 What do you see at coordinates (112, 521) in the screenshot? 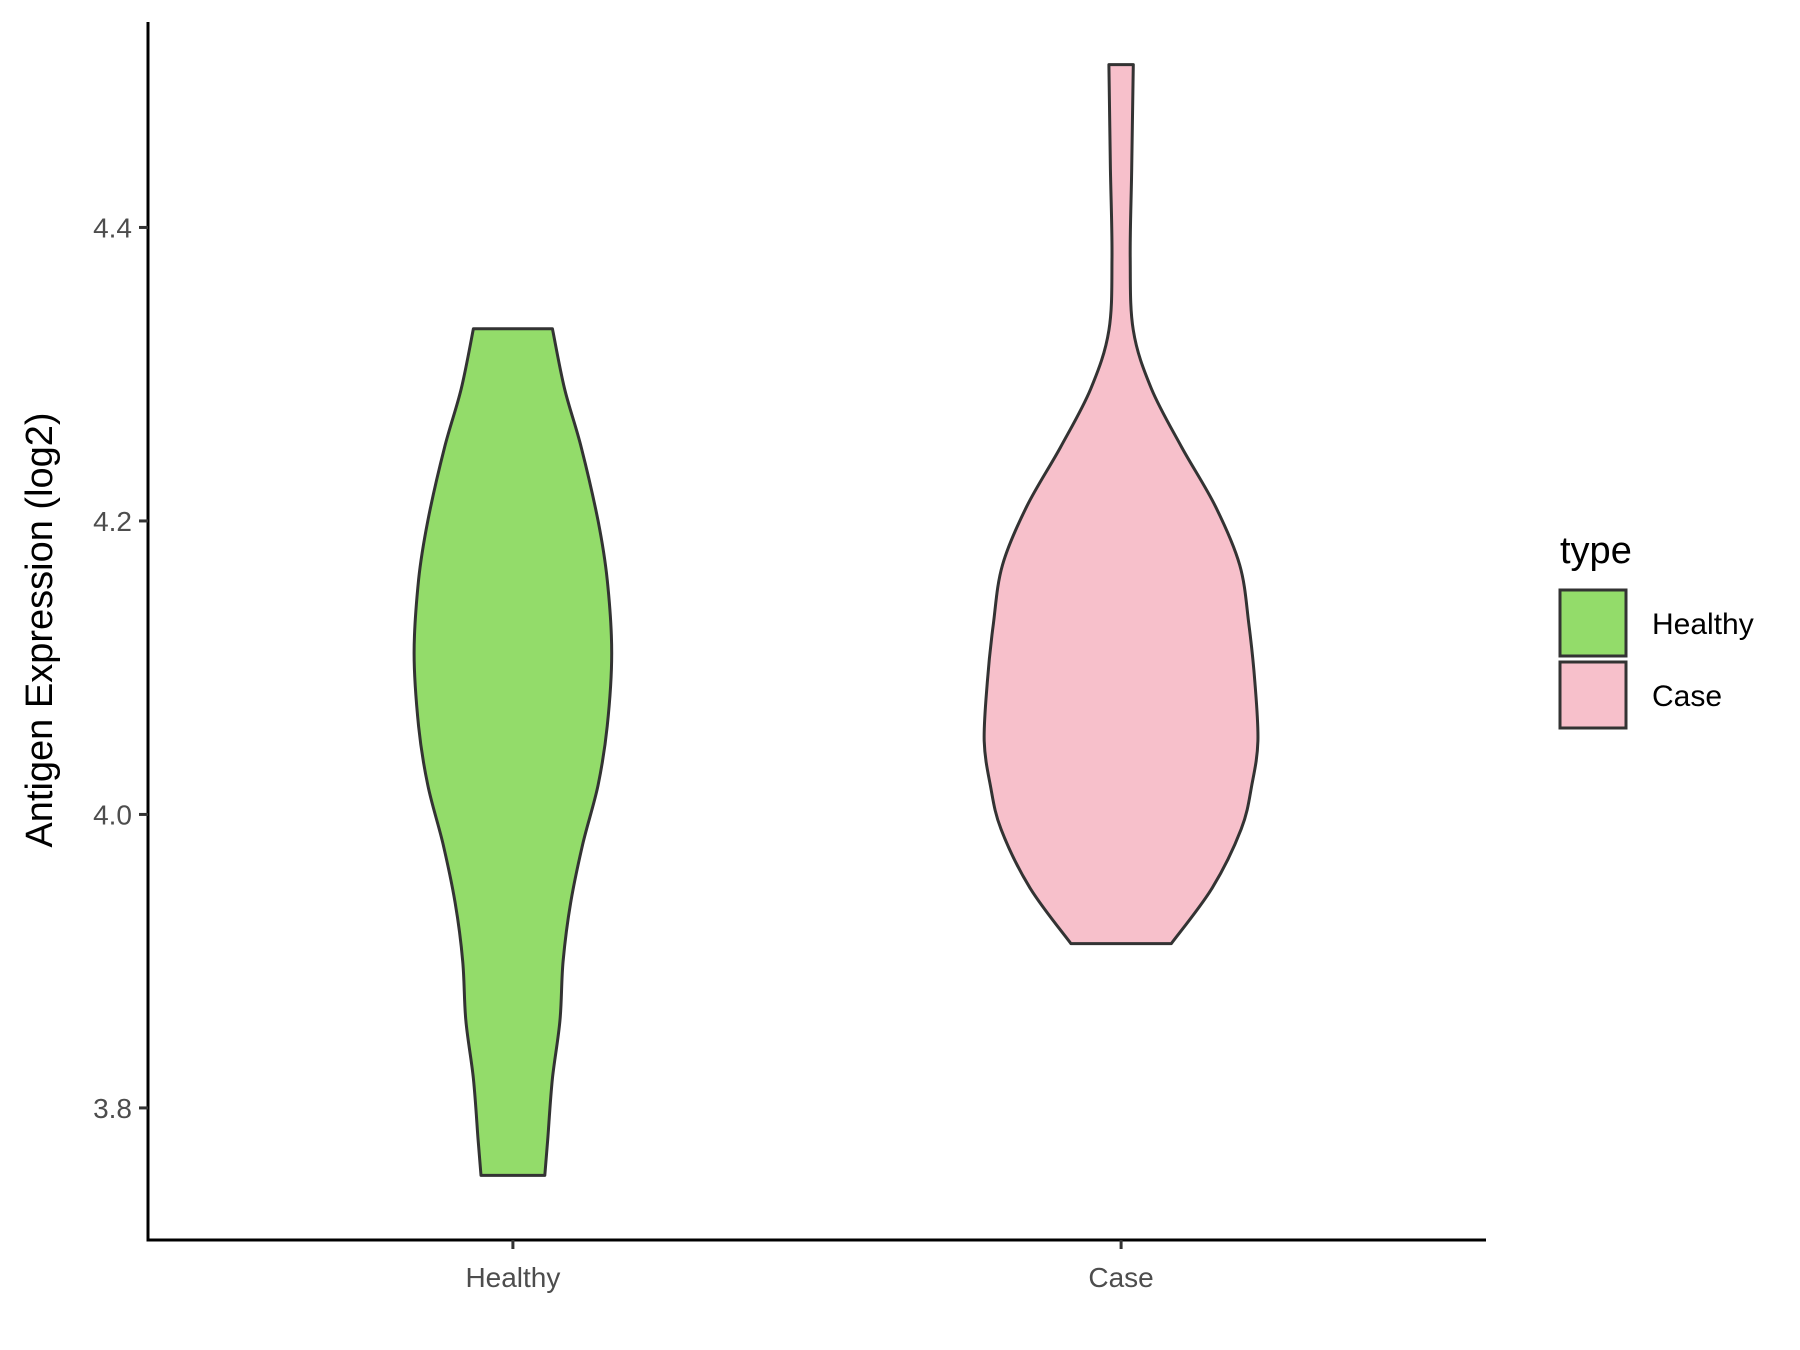
I see `y-tick-label: 4.2` at bounding box center [112, 521].